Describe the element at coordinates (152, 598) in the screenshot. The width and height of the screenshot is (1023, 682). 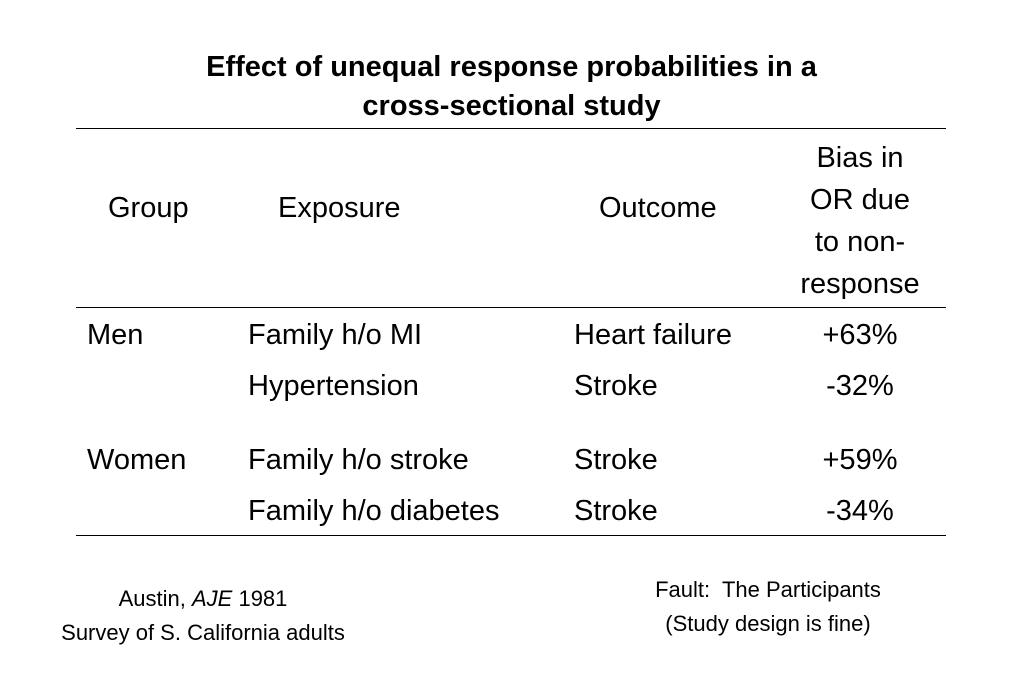
I see `citation-author: Austin,` at that location.